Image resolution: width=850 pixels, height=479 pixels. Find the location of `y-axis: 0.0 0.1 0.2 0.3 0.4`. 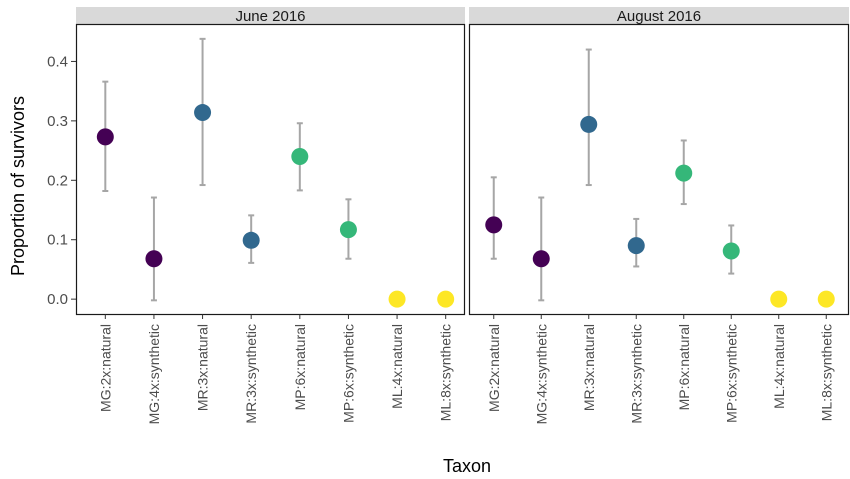

y-axis: 0.0 0.1 0.2 0.3 0.4 is located at coordinates (61, 180).